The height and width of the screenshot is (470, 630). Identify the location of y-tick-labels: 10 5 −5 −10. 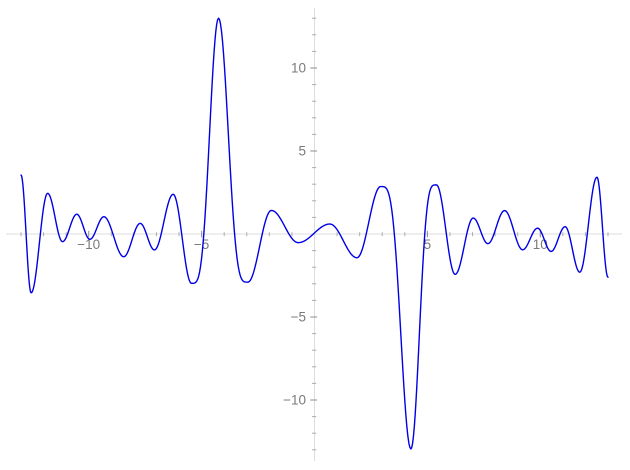
(294, 234).